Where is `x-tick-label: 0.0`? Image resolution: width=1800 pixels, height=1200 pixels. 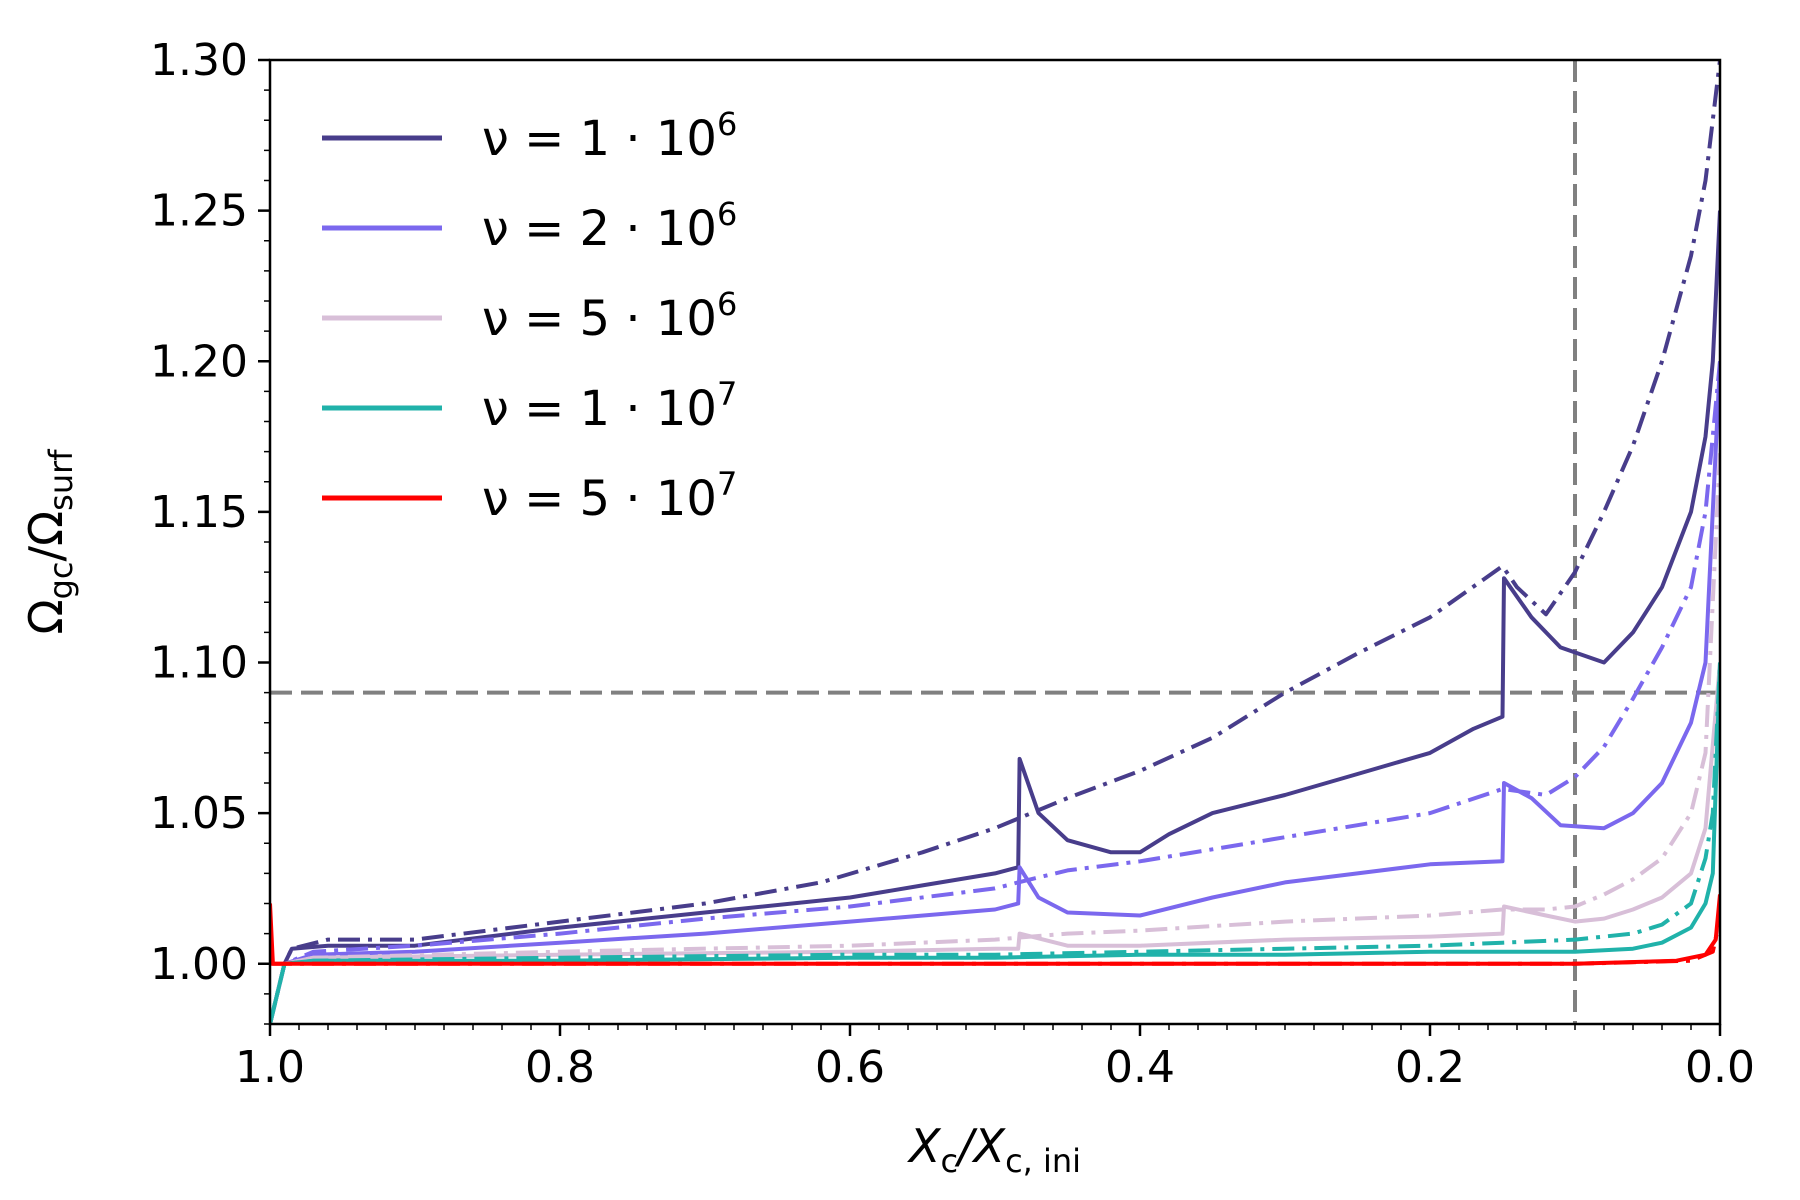 x-tick-label: 0.0 is located at coordinates (1720, 1067).